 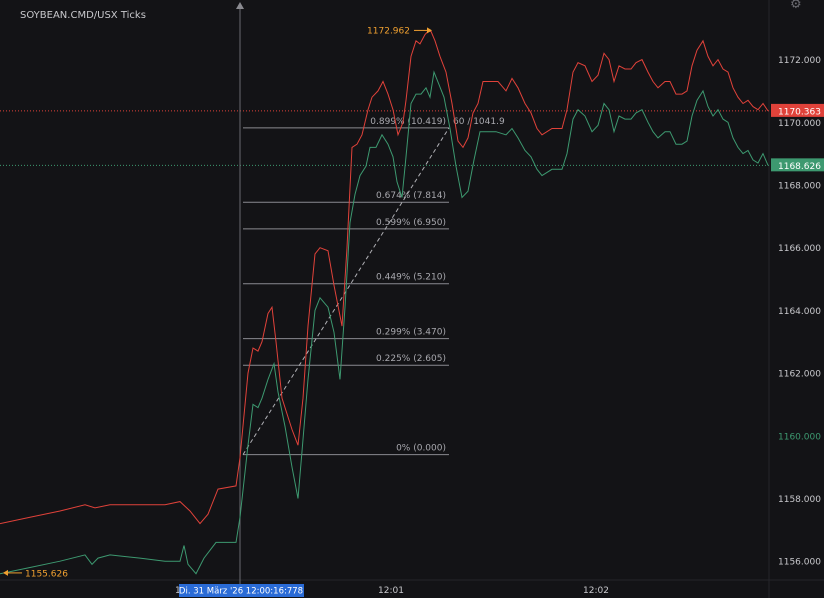 What do you see at coordinates (240, 5) in the screenshot?
I see `cursor-arrow-up-icon` at bounding box center [240, 5].